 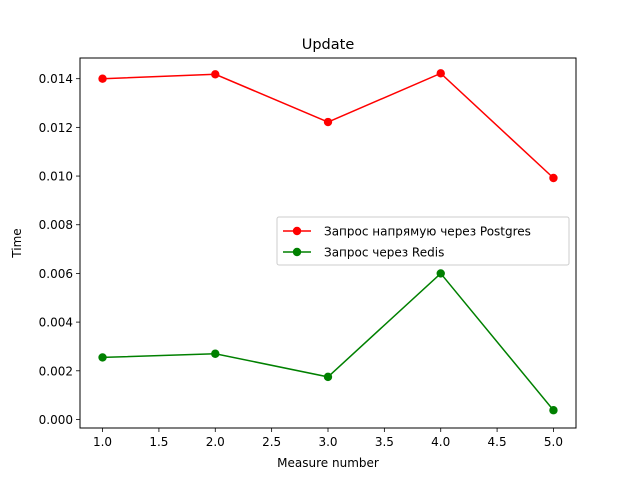 What do you see at coordinates (56, 420) in the screenshot?
I see `y-tick-label: 0.000` at bounding box center [56, 420].